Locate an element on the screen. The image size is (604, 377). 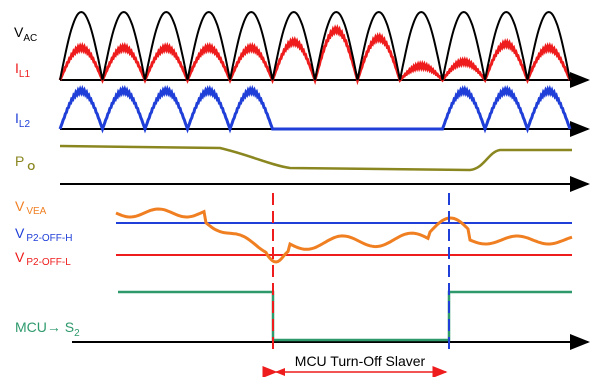
vl-label: V P2-OFF-L is located at coordinates (43, 258).